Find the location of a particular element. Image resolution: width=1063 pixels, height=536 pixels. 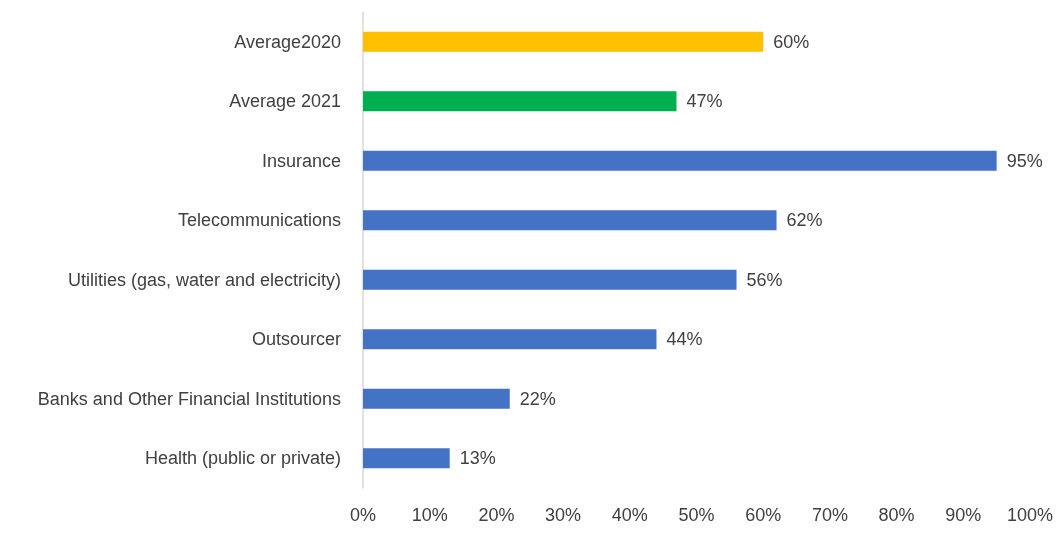

y-tick-label: Utilities (gas, water and electricity) is located at coordinates (204, 279).